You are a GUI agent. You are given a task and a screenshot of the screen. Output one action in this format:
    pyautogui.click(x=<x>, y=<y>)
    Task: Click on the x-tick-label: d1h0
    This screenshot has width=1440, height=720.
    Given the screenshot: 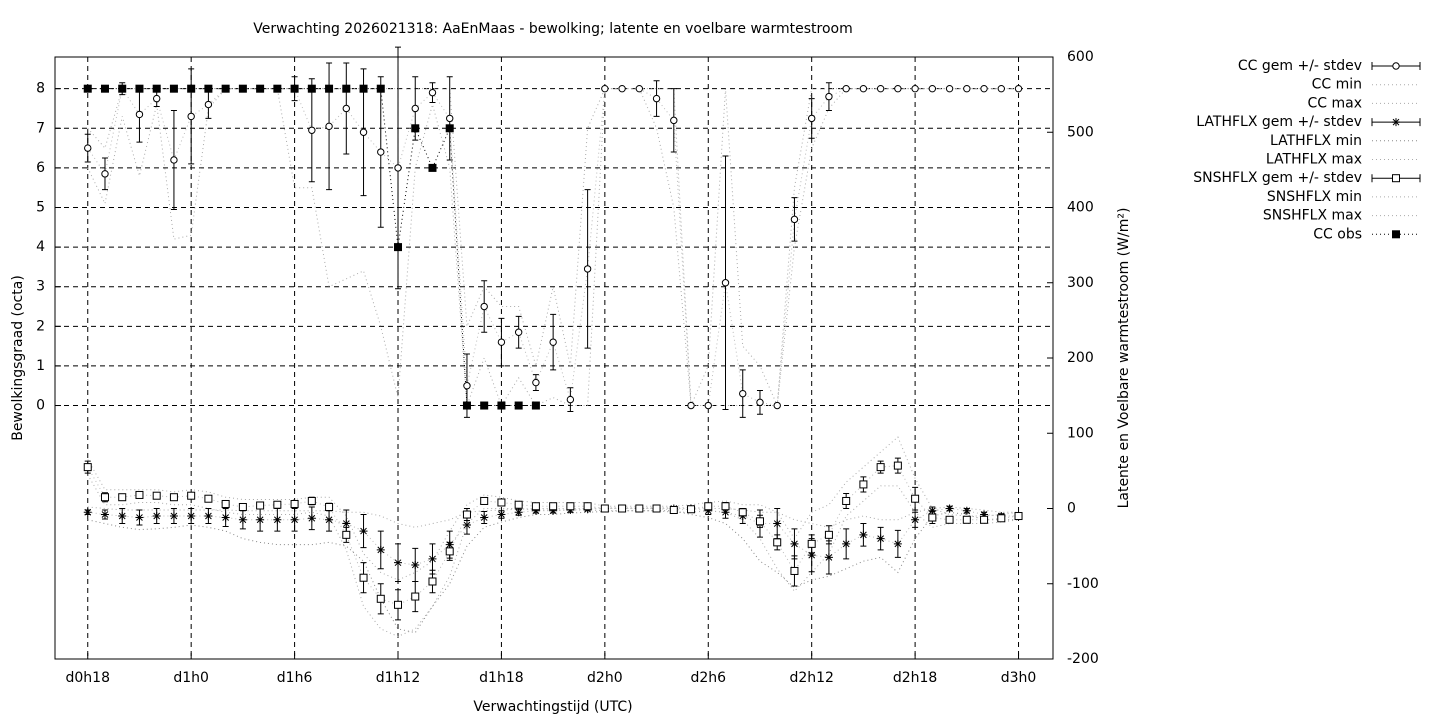 What is the action you would take?
    pyautogui.click(x=191, y=678)
    